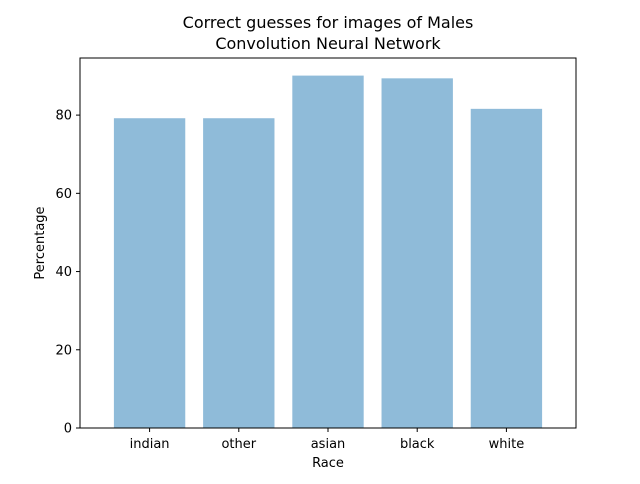  What do you see at coordinates (507, 444) in the screenshot?
I see `x-tick-label: white` at bounding box center [507, 444].